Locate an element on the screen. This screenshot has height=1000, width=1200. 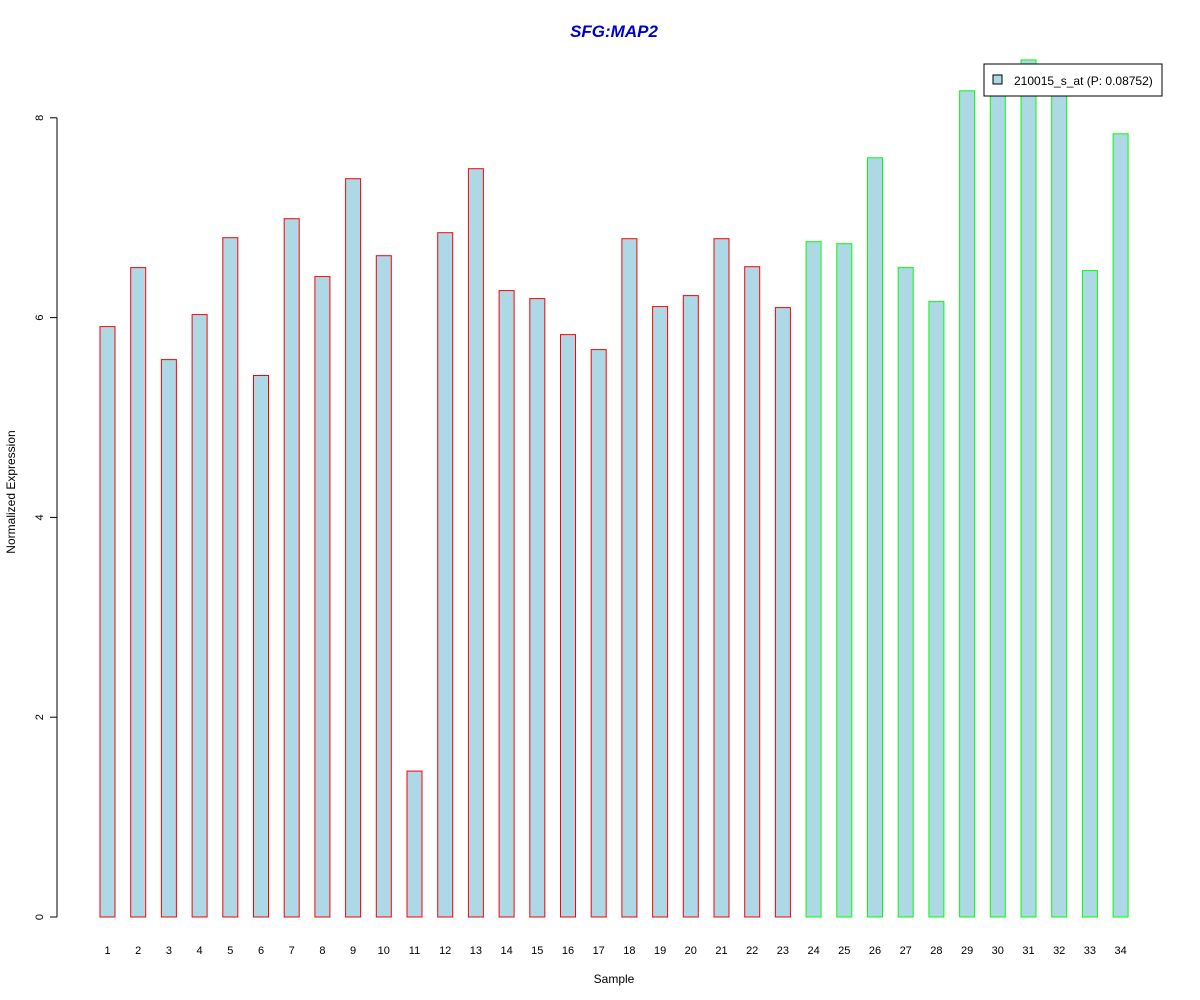
x-tick-label: 2 is located at coordinates (138, 951).